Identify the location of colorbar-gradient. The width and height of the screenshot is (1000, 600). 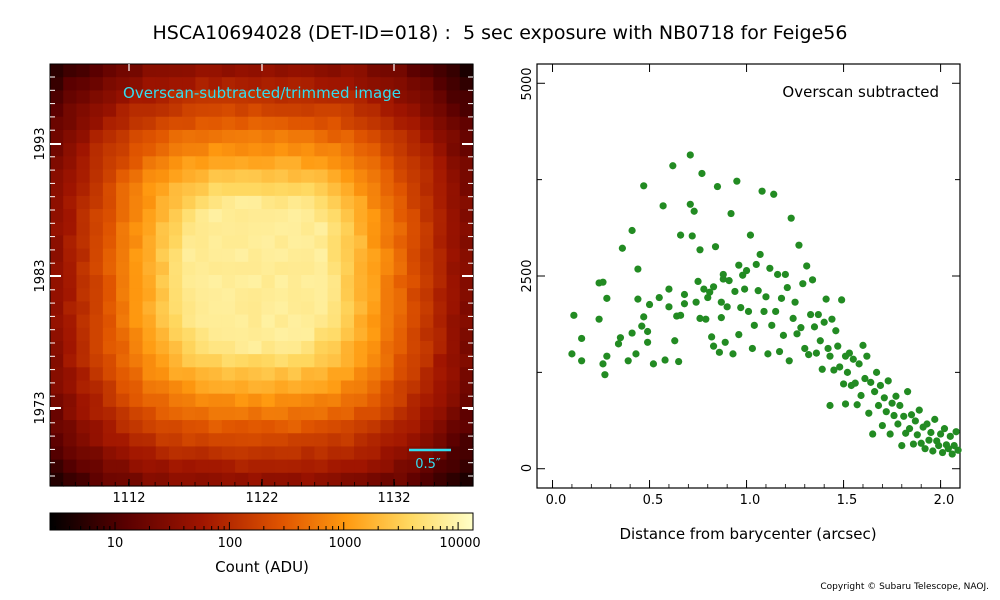
(261, 521).